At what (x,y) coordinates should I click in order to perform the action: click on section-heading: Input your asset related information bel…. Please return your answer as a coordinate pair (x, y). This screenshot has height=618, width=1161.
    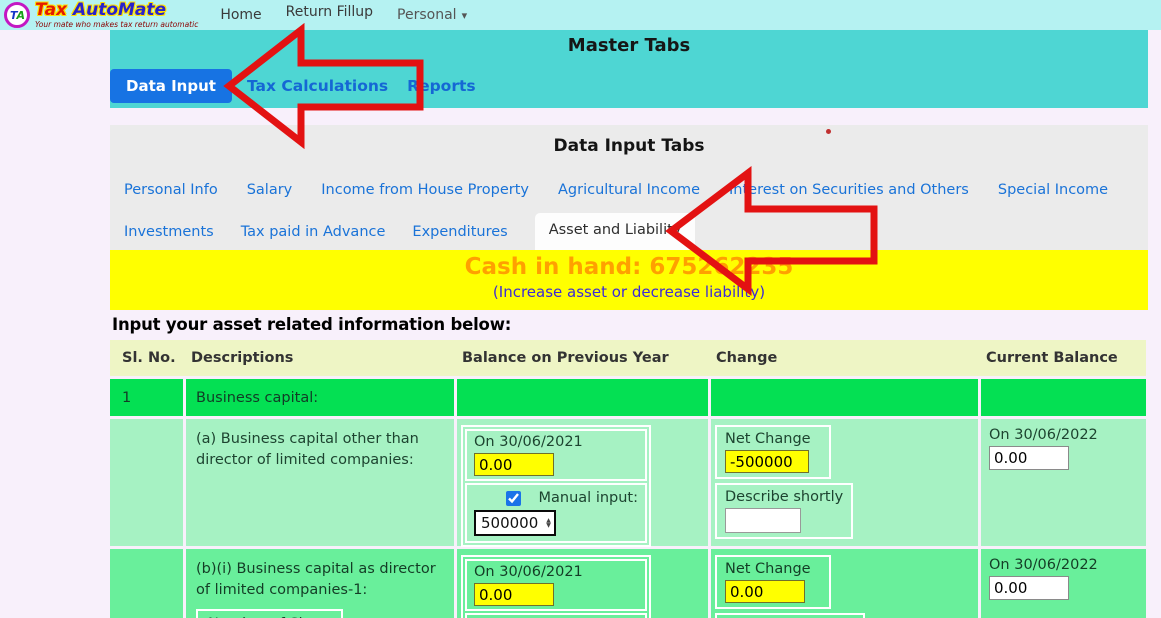
    Looking at the image, I should click on (312, 324).